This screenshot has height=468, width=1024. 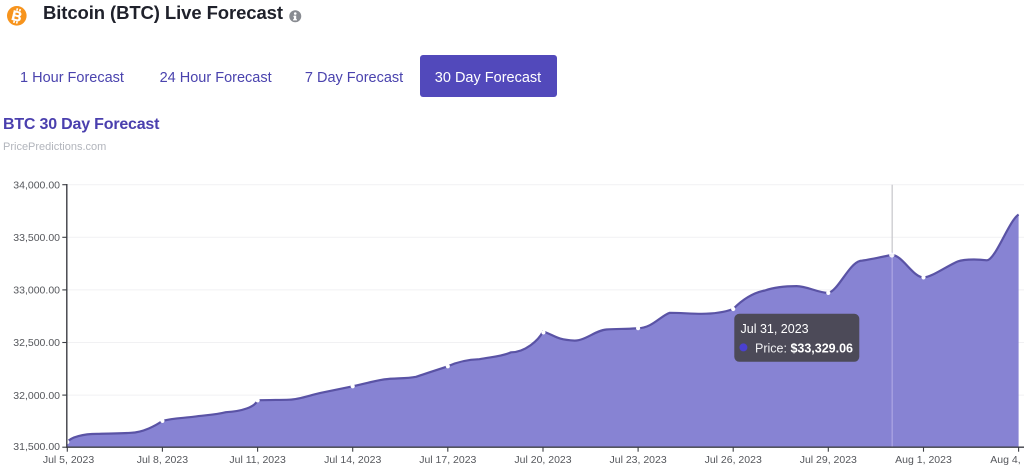 I want to click on svg-text: 33,500.00, so click(x=36, y=238).